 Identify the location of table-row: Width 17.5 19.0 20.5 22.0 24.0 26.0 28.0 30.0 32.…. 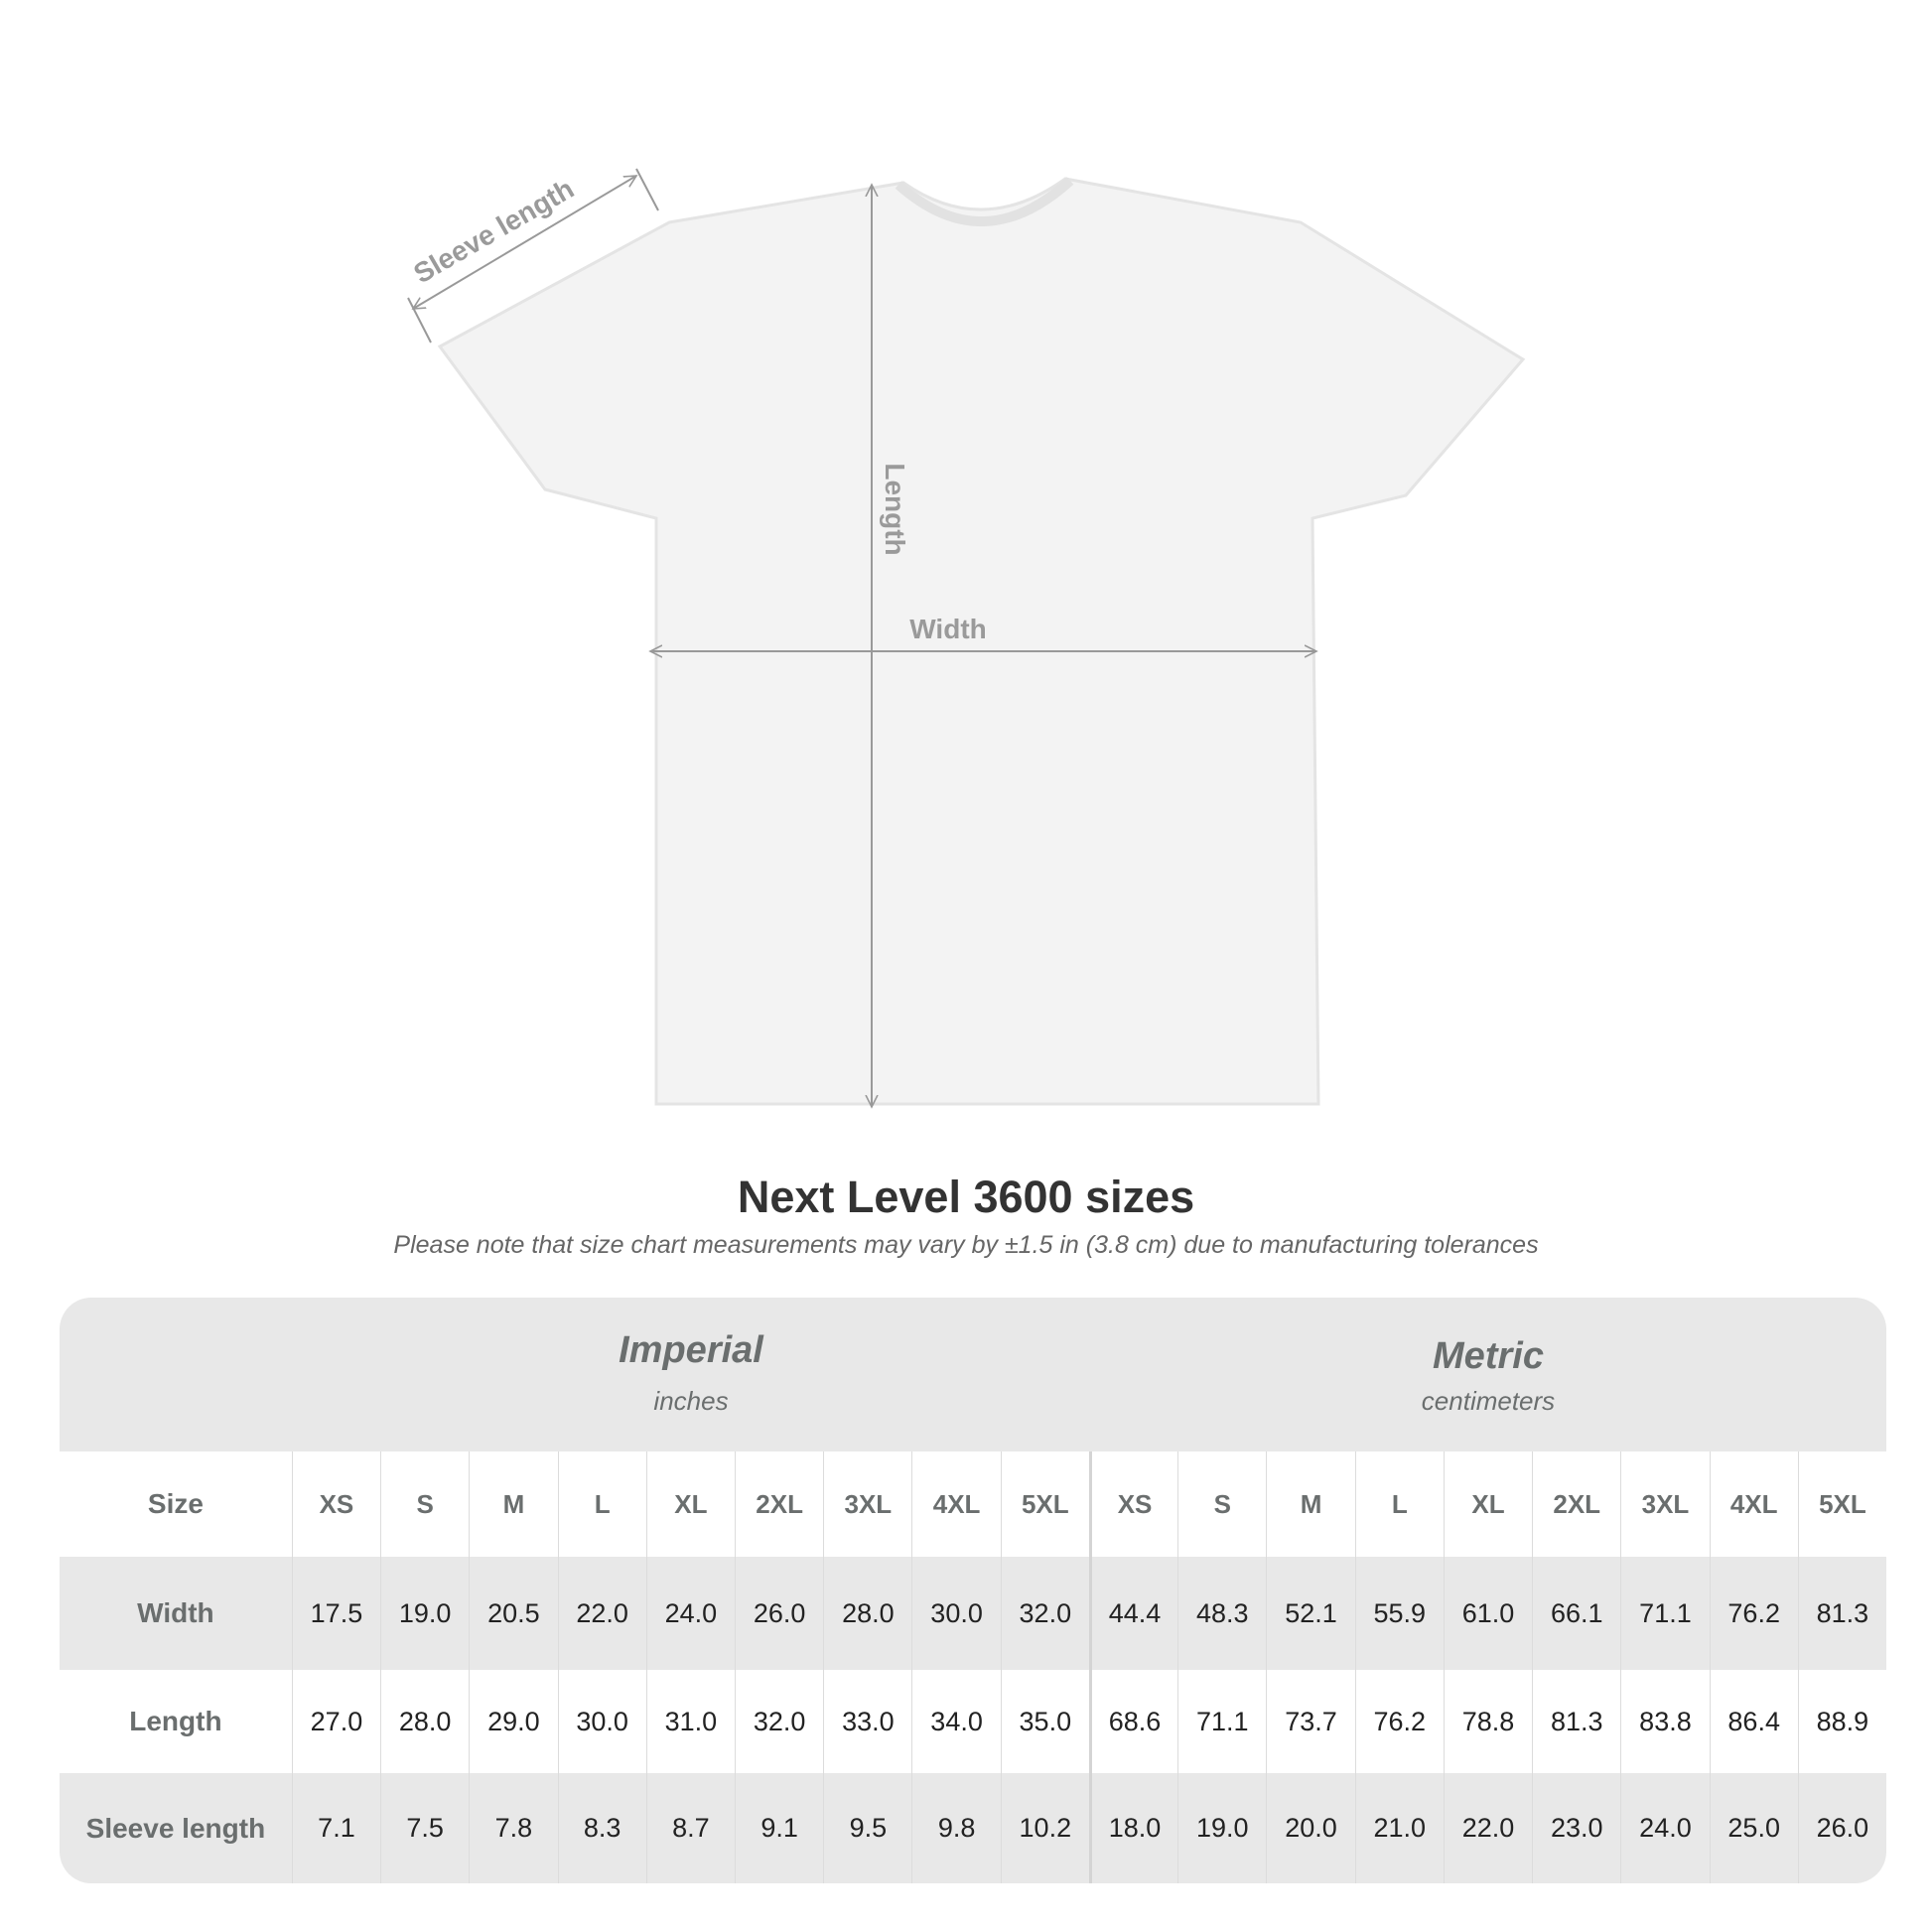
(973, 1613).